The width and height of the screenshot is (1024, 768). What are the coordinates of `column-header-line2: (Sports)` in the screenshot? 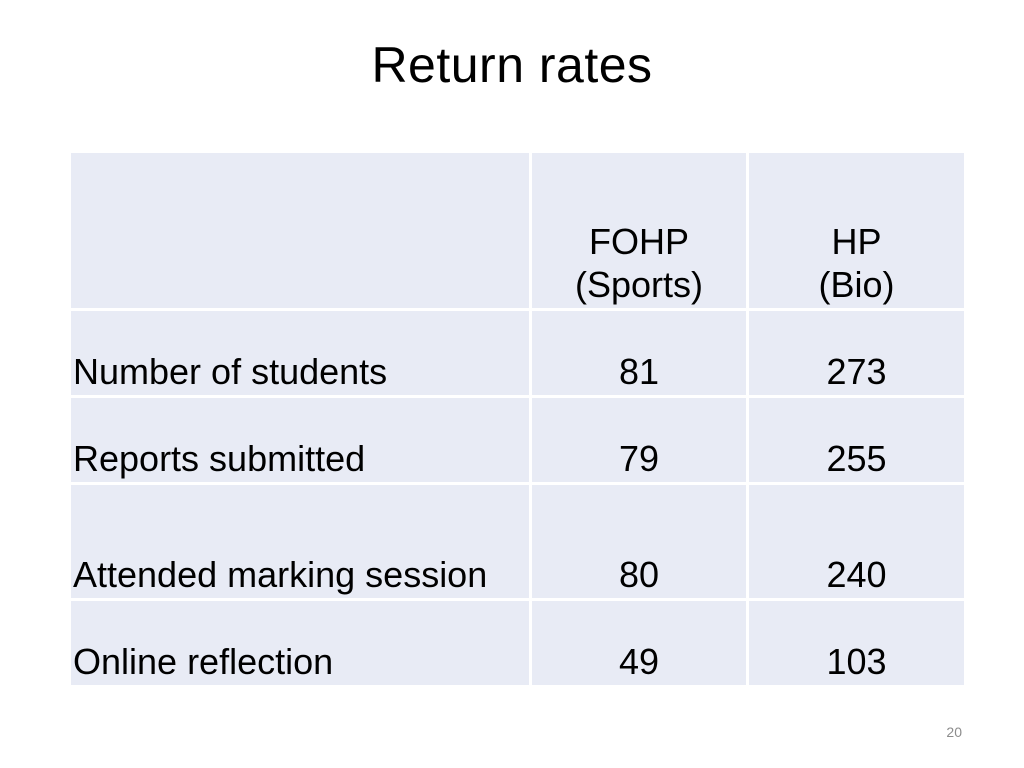 It's located at (639, 284).